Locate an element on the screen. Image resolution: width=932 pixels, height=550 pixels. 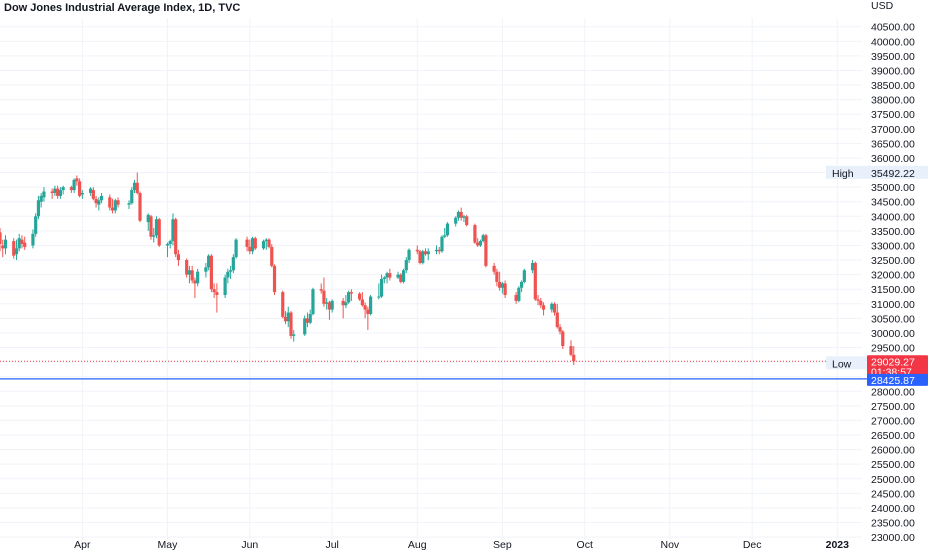
marker-value: 35492.22 is located at coordinates (893, 174).